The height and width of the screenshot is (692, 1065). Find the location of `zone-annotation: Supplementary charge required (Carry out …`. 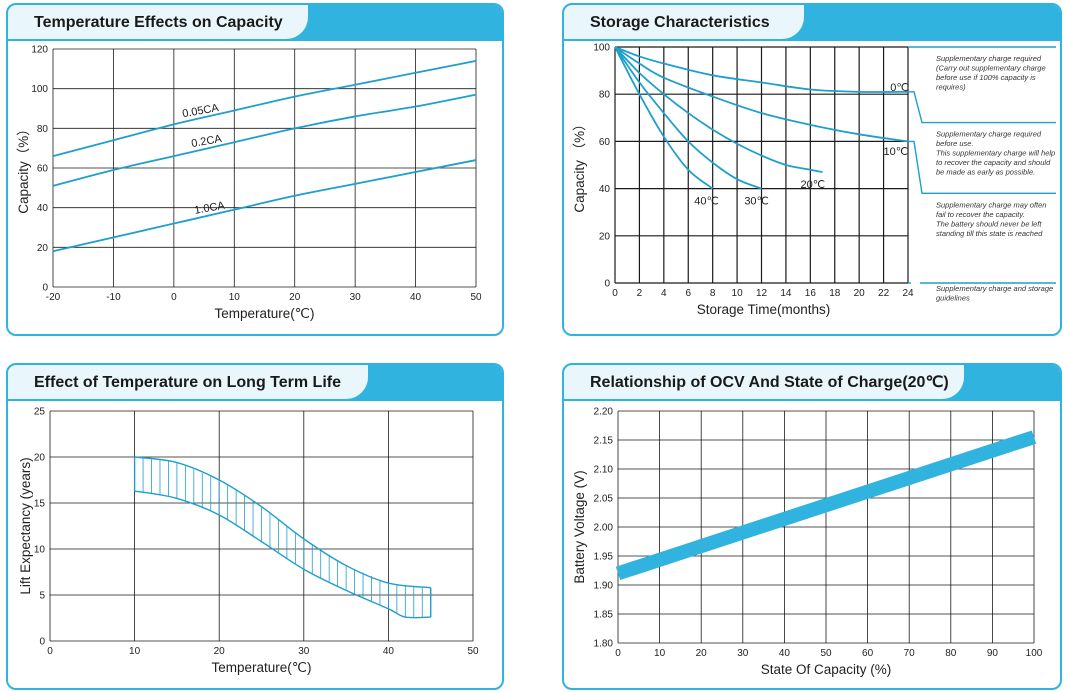

zone-annotation: Supplementary charge required (Carry out … is located at coordinates (991, 73).